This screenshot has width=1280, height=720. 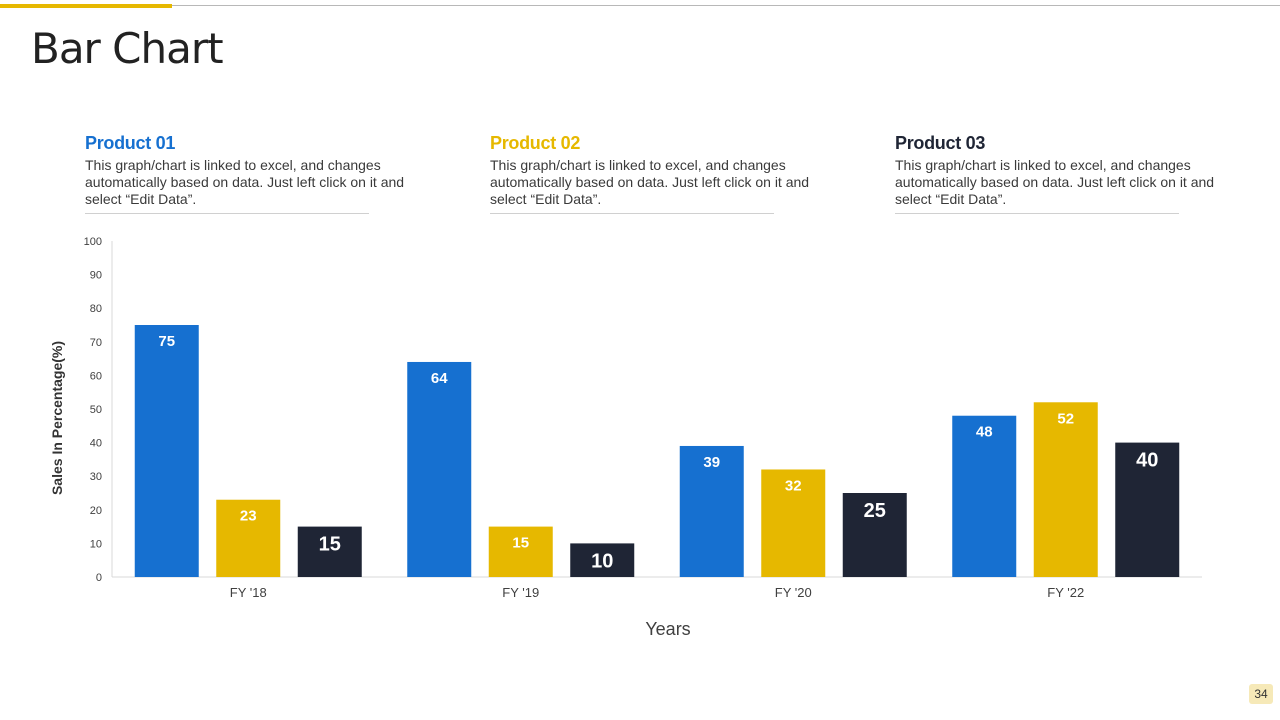 I want to click on bar-value-label: 39, so click(x=711, y=462).